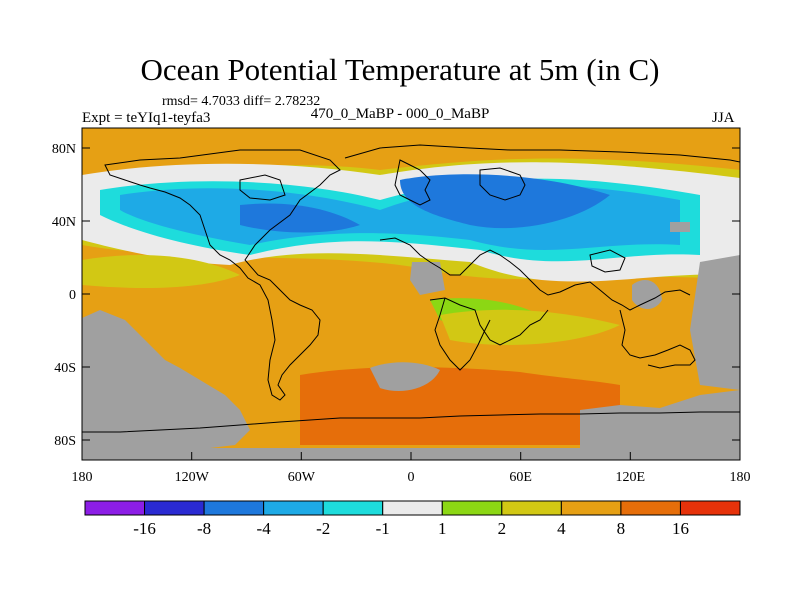 The width and height of the screenshot is (800, 600). I want to click on rmsd-diff-stats: rmsd= 4.7033 diff= 2.78232, so click(241, 101).